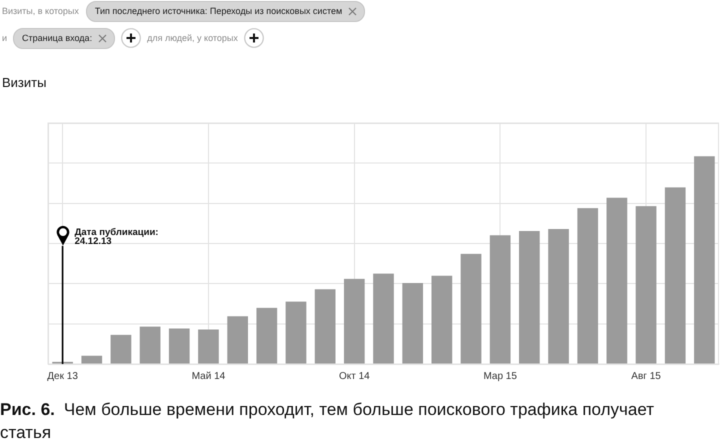  Describe the element at coordinates (500, 376) in the screenshot. I see `x-tick-label: Мар 15` at that location.